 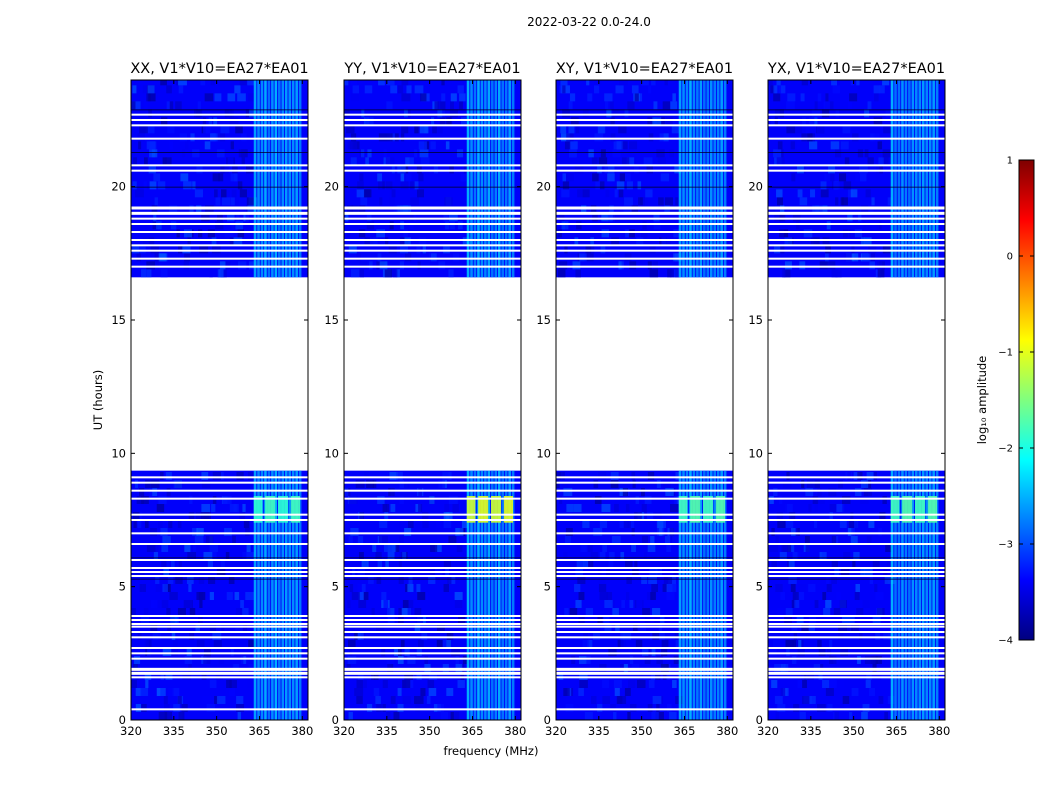 I want to click on panel-title: YX, V1*V10=EA27*EA01, so click(x=856, y=69).